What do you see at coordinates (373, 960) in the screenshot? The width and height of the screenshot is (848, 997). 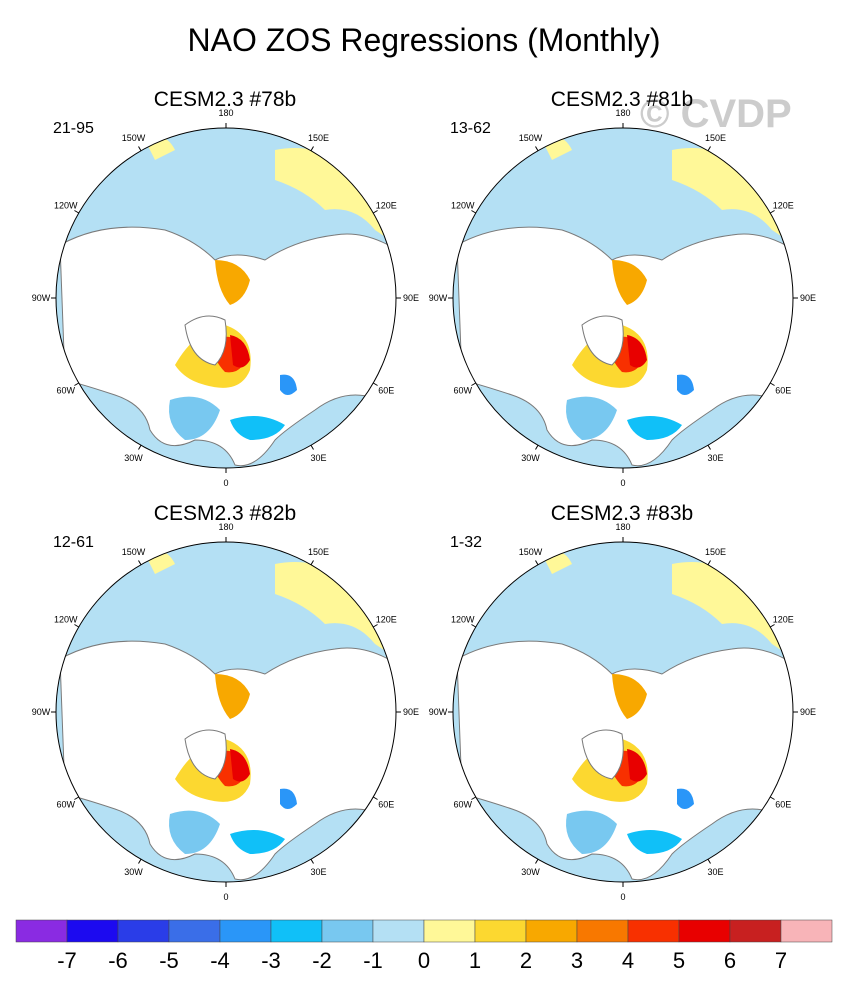 I see `colorbar-tick: -1` at bounding box center [373, 960].